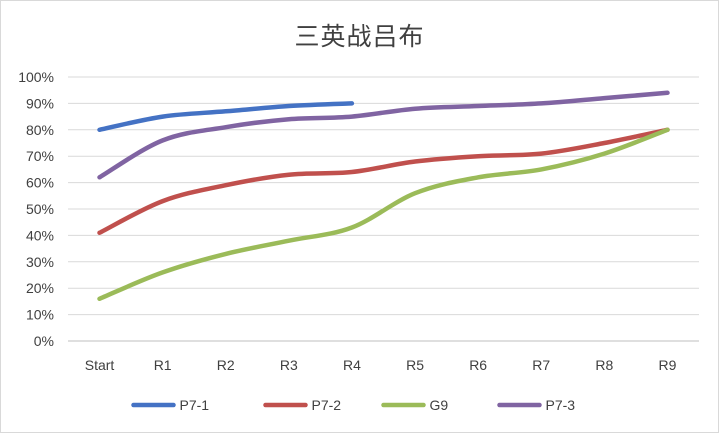 This screenshot has height=433, width=719. I want to click on y-tick-label: 20%, so click(40, 288).